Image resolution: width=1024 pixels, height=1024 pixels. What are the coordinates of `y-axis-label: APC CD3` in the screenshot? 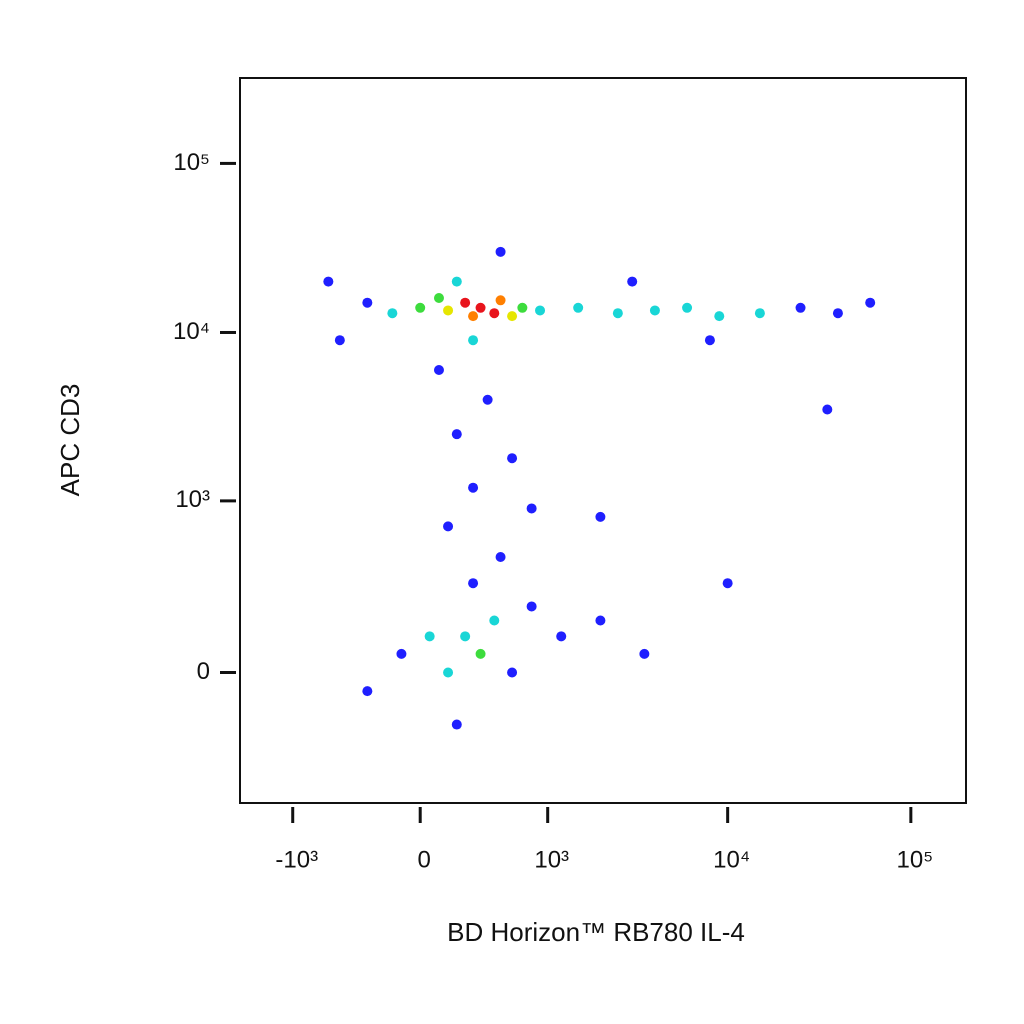 It's located at (70, 440).